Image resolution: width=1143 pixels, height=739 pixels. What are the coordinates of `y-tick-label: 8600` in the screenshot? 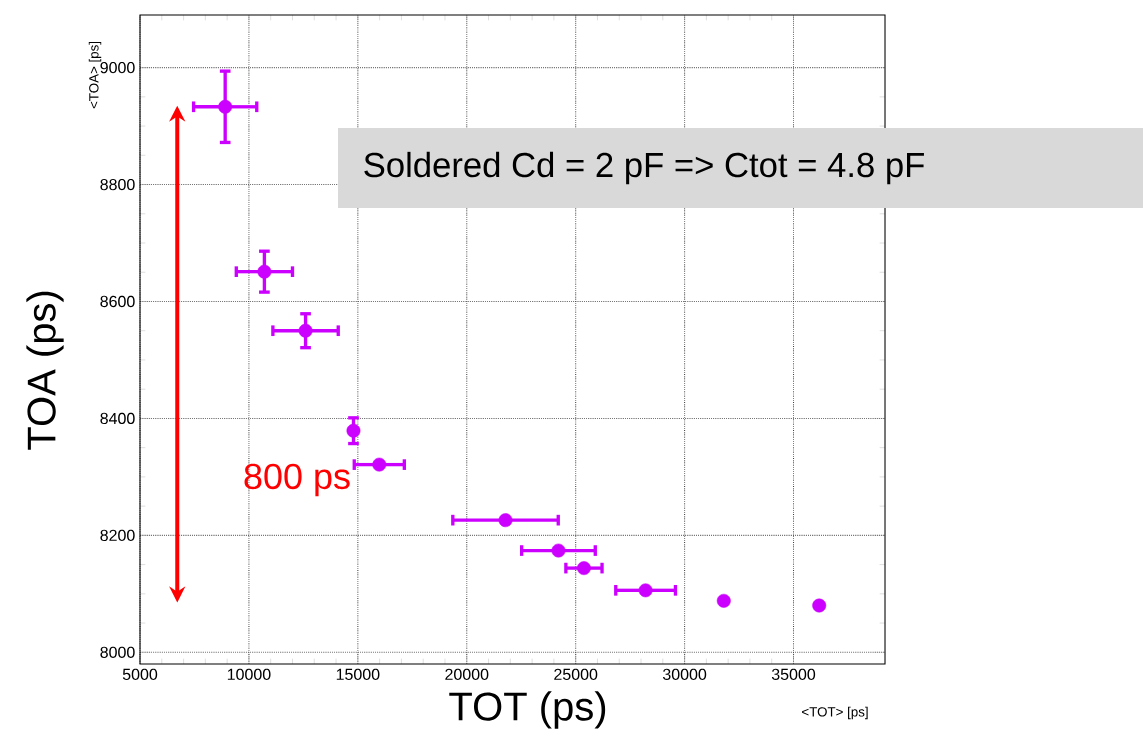 It's located at (117, 301).